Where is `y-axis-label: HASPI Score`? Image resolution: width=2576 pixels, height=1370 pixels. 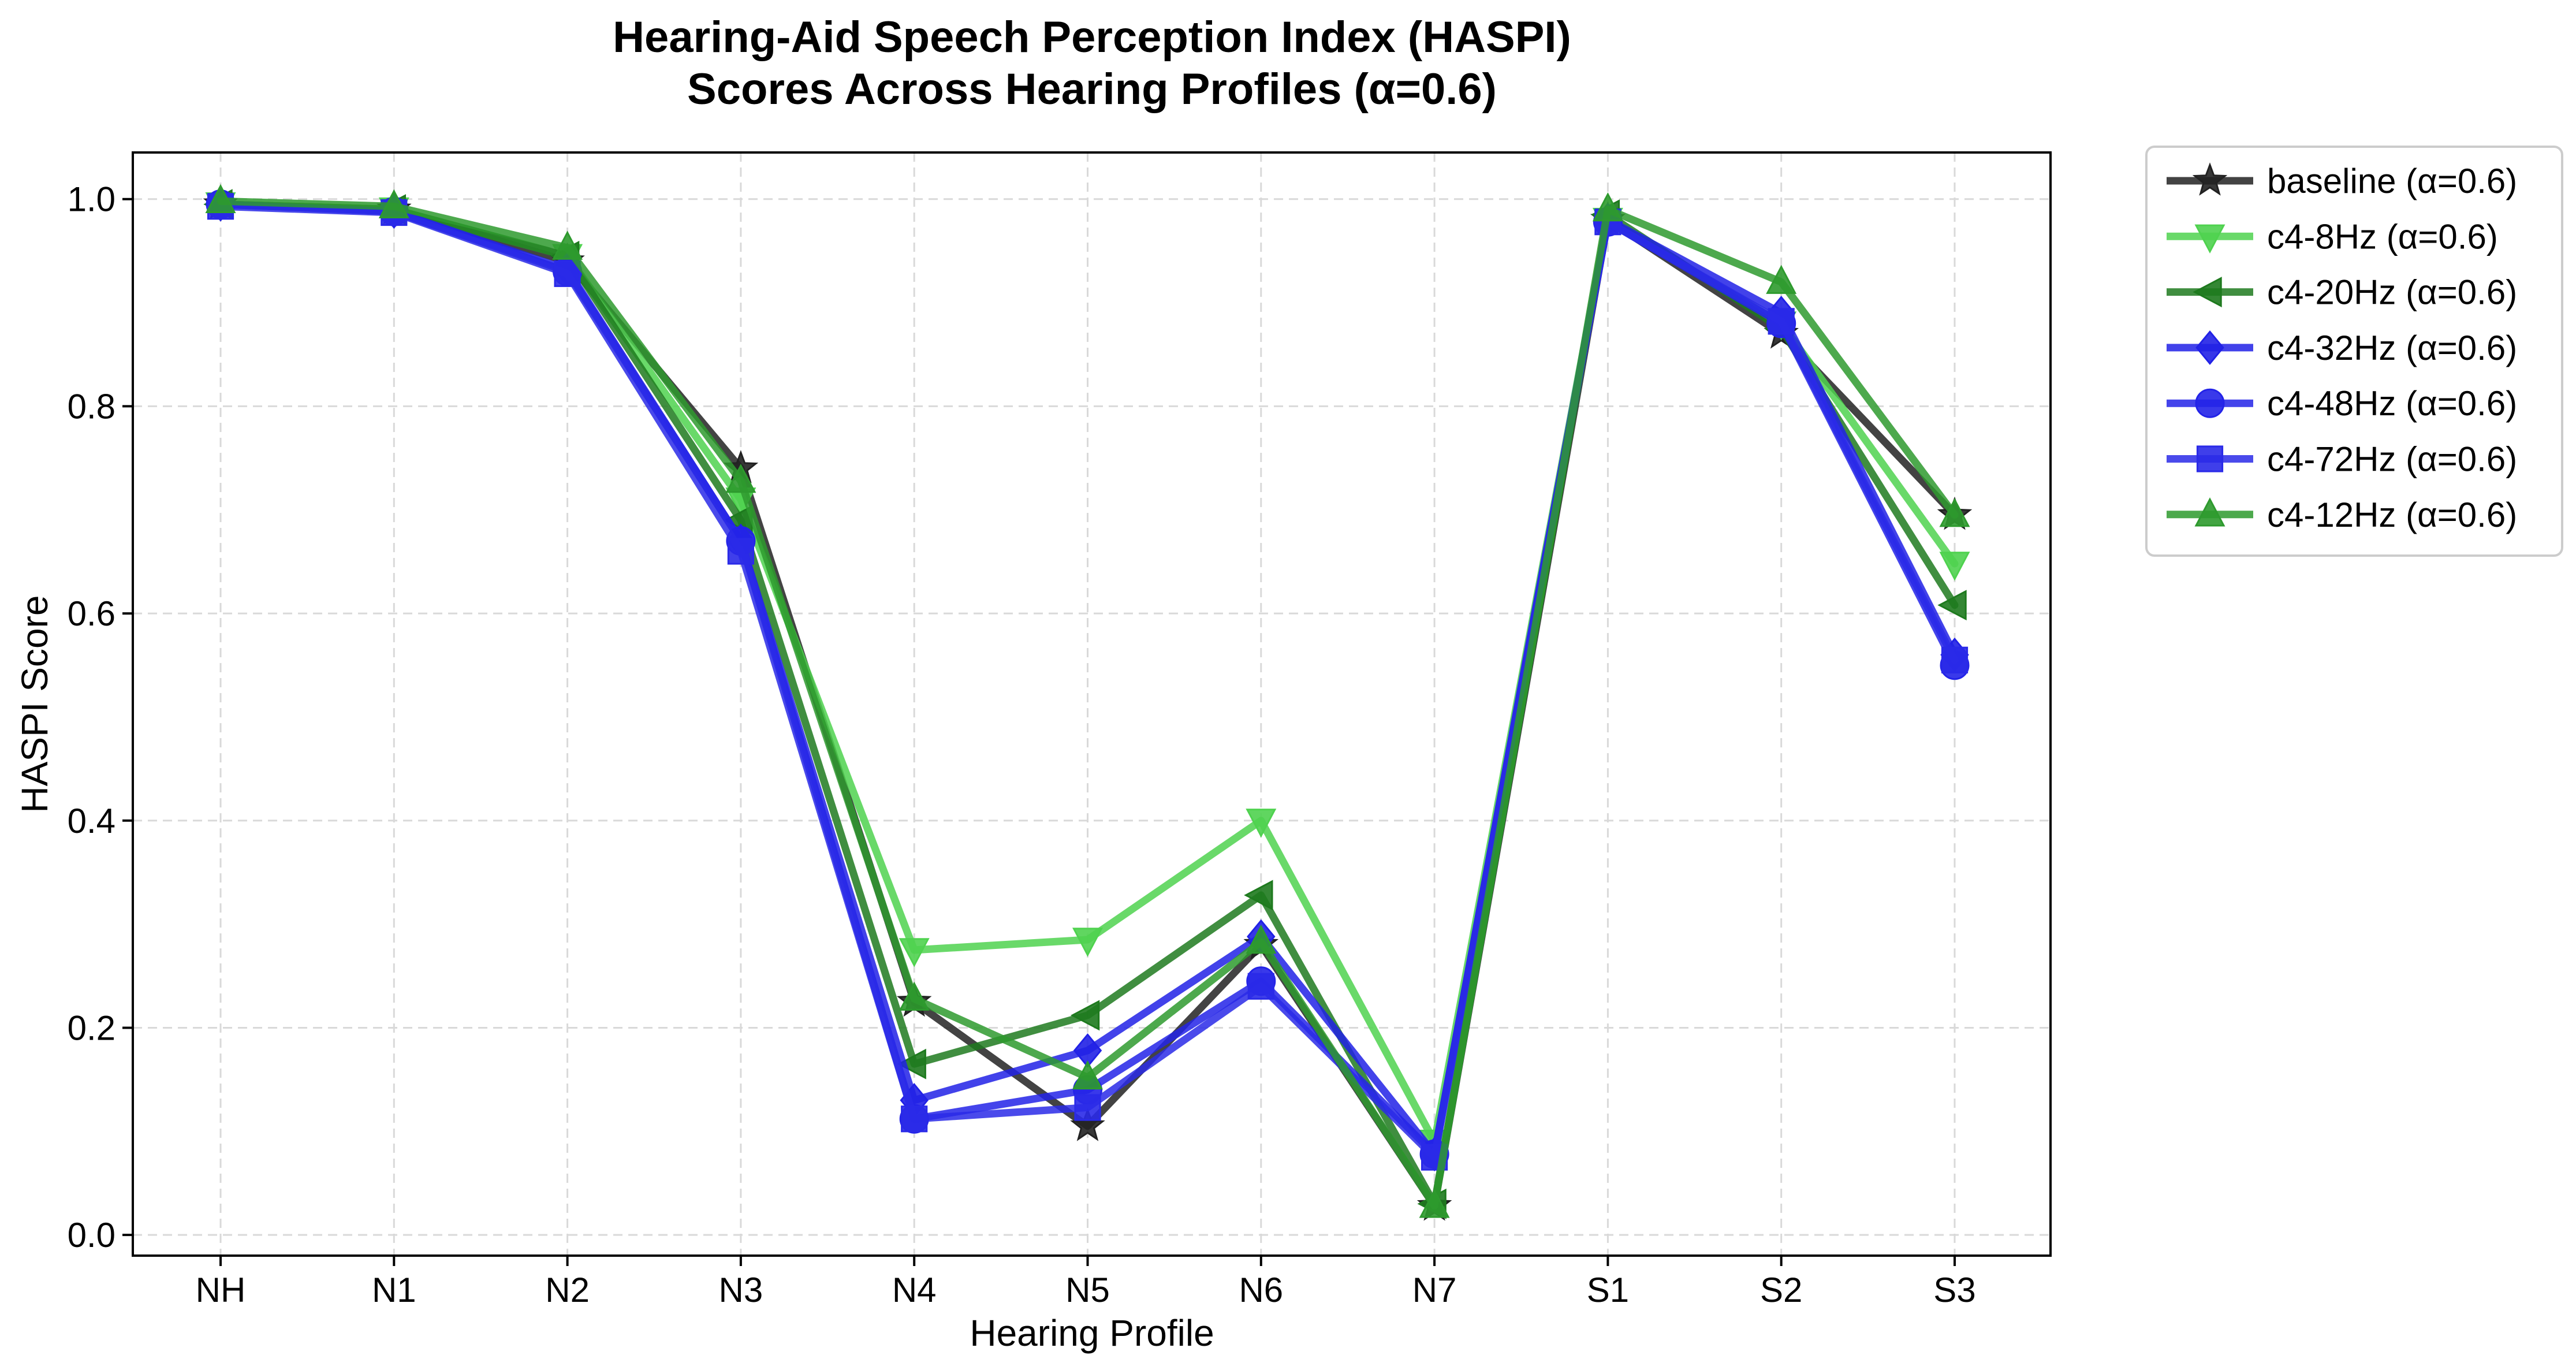
y-axis-label: HASPI Score is located at coordinates (34, 704).